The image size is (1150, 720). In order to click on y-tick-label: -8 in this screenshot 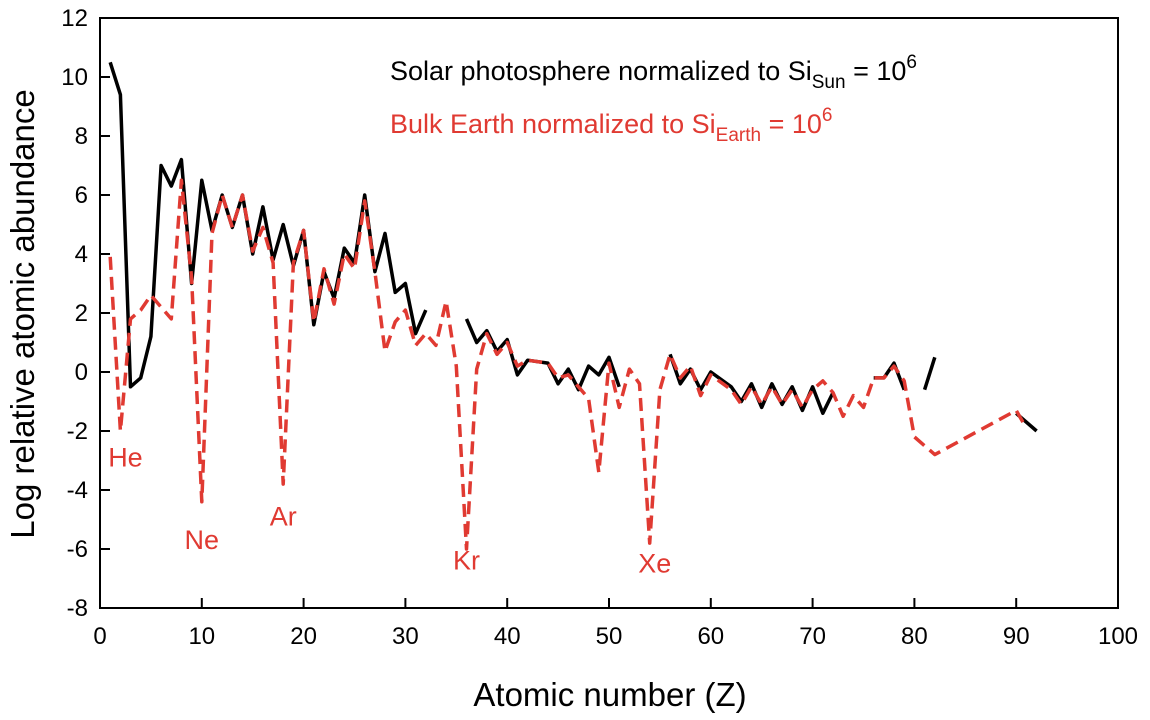, I will do `click(77, 608)`.